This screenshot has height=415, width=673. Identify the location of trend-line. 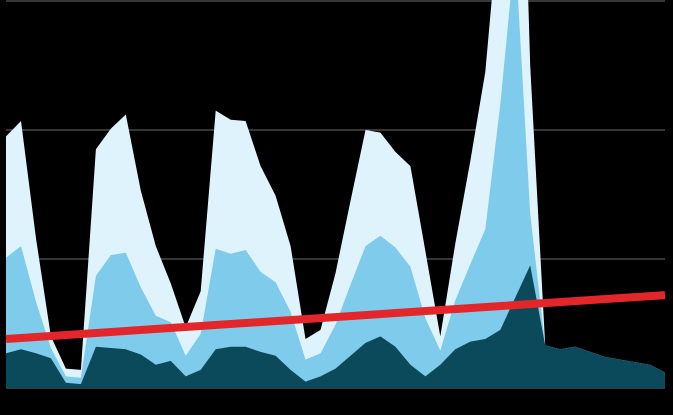
(335, 317).